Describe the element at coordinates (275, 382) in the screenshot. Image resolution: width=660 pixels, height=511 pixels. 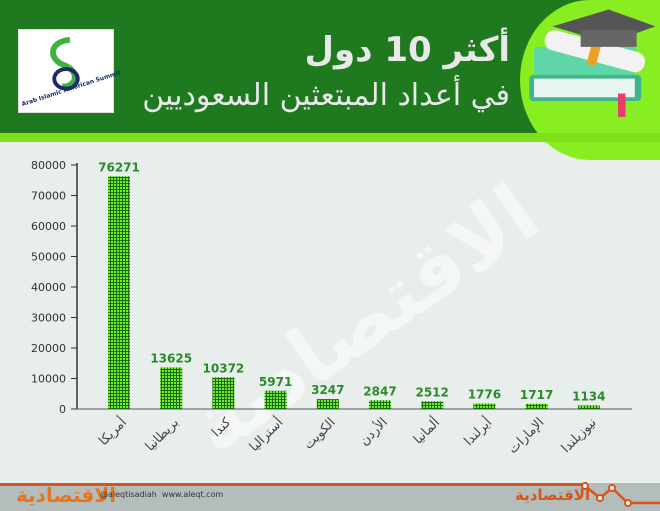
I see `data-label: 5971` at that location.